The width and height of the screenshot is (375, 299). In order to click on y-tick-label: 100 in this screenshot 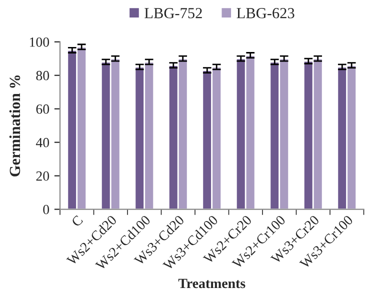, I will do `click(40, 42)`.